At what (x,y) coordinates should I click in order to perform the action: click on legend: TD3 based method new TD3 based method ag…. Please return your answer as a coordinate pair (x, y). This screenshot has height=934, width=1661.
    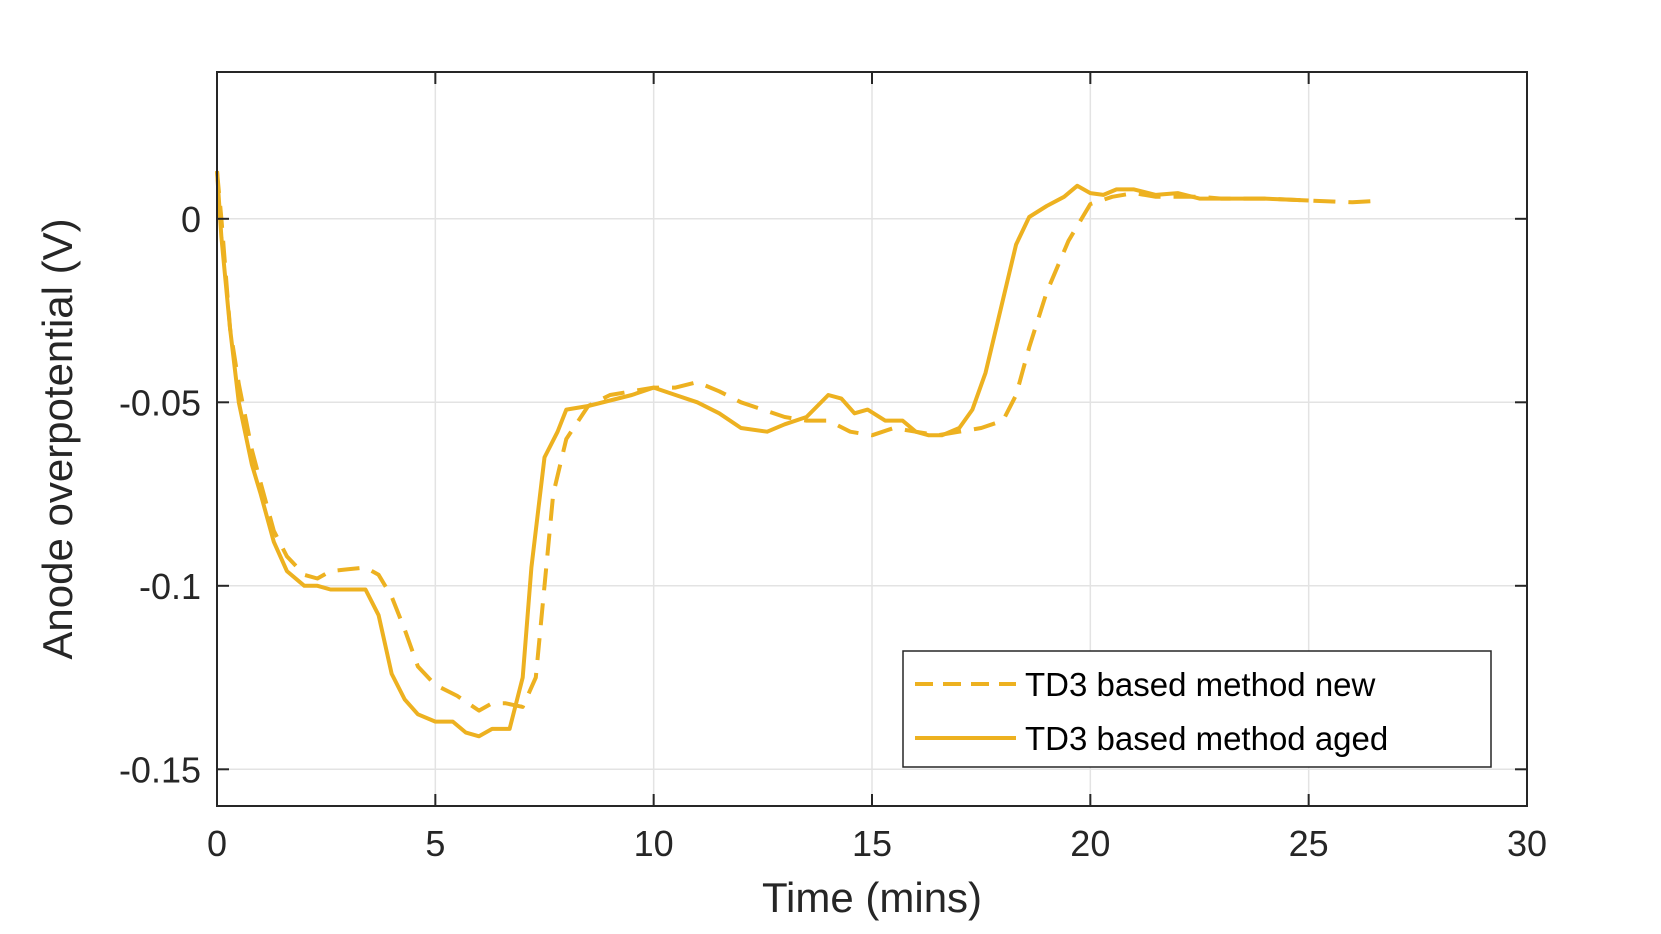
    Looking at the image, I should click on (1197, 709).